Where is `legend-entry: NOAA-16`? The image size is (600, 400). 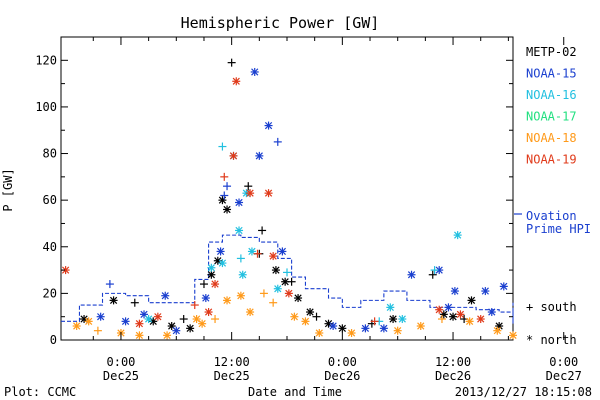 legend-entry: NOAA-16 is located at coordinates (551, 95).